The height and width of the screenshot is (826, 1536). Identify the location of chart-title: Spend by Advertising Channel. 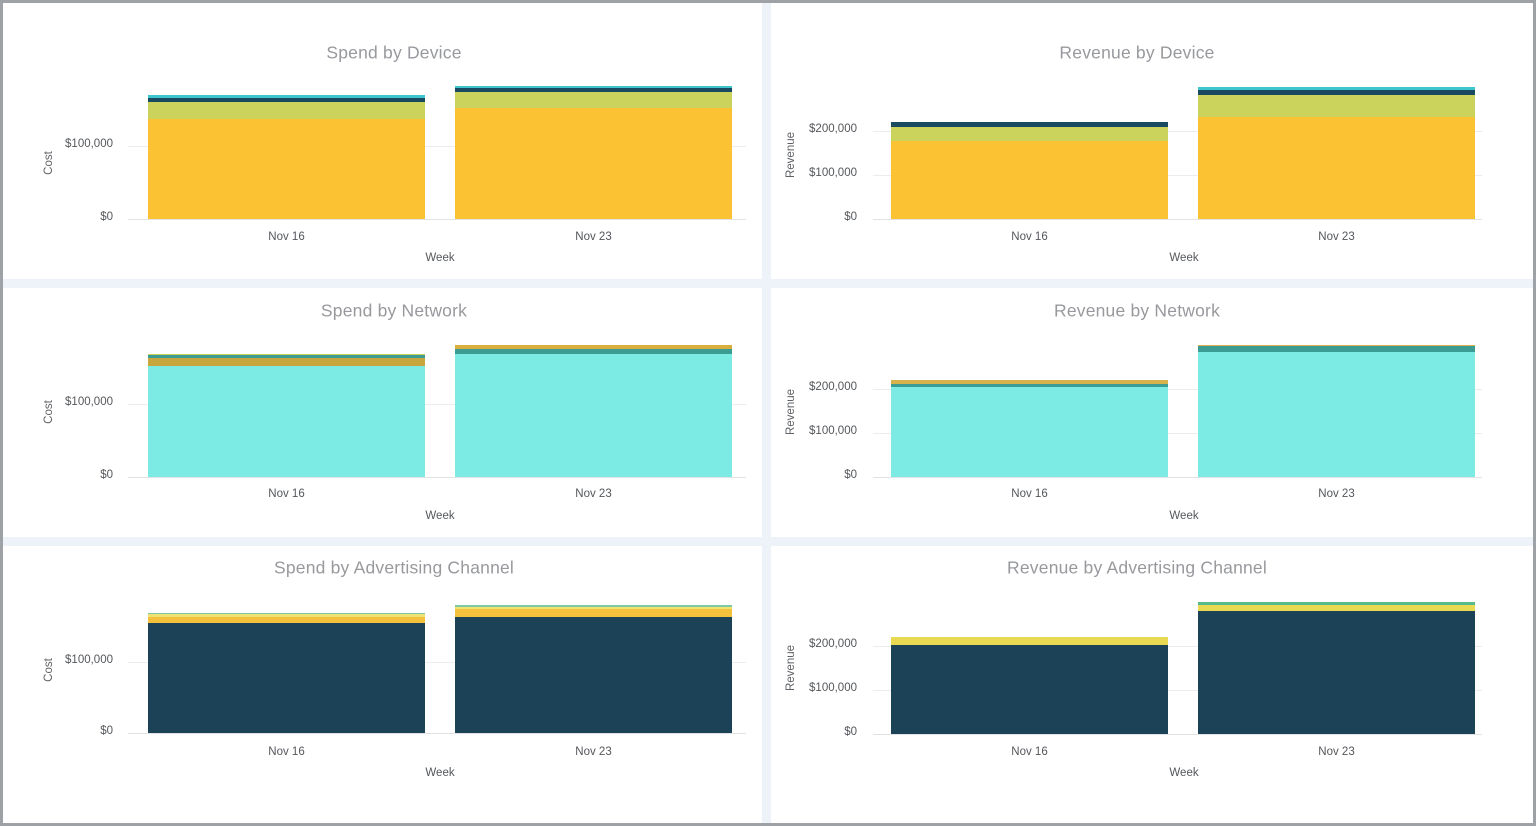
(394, 567).